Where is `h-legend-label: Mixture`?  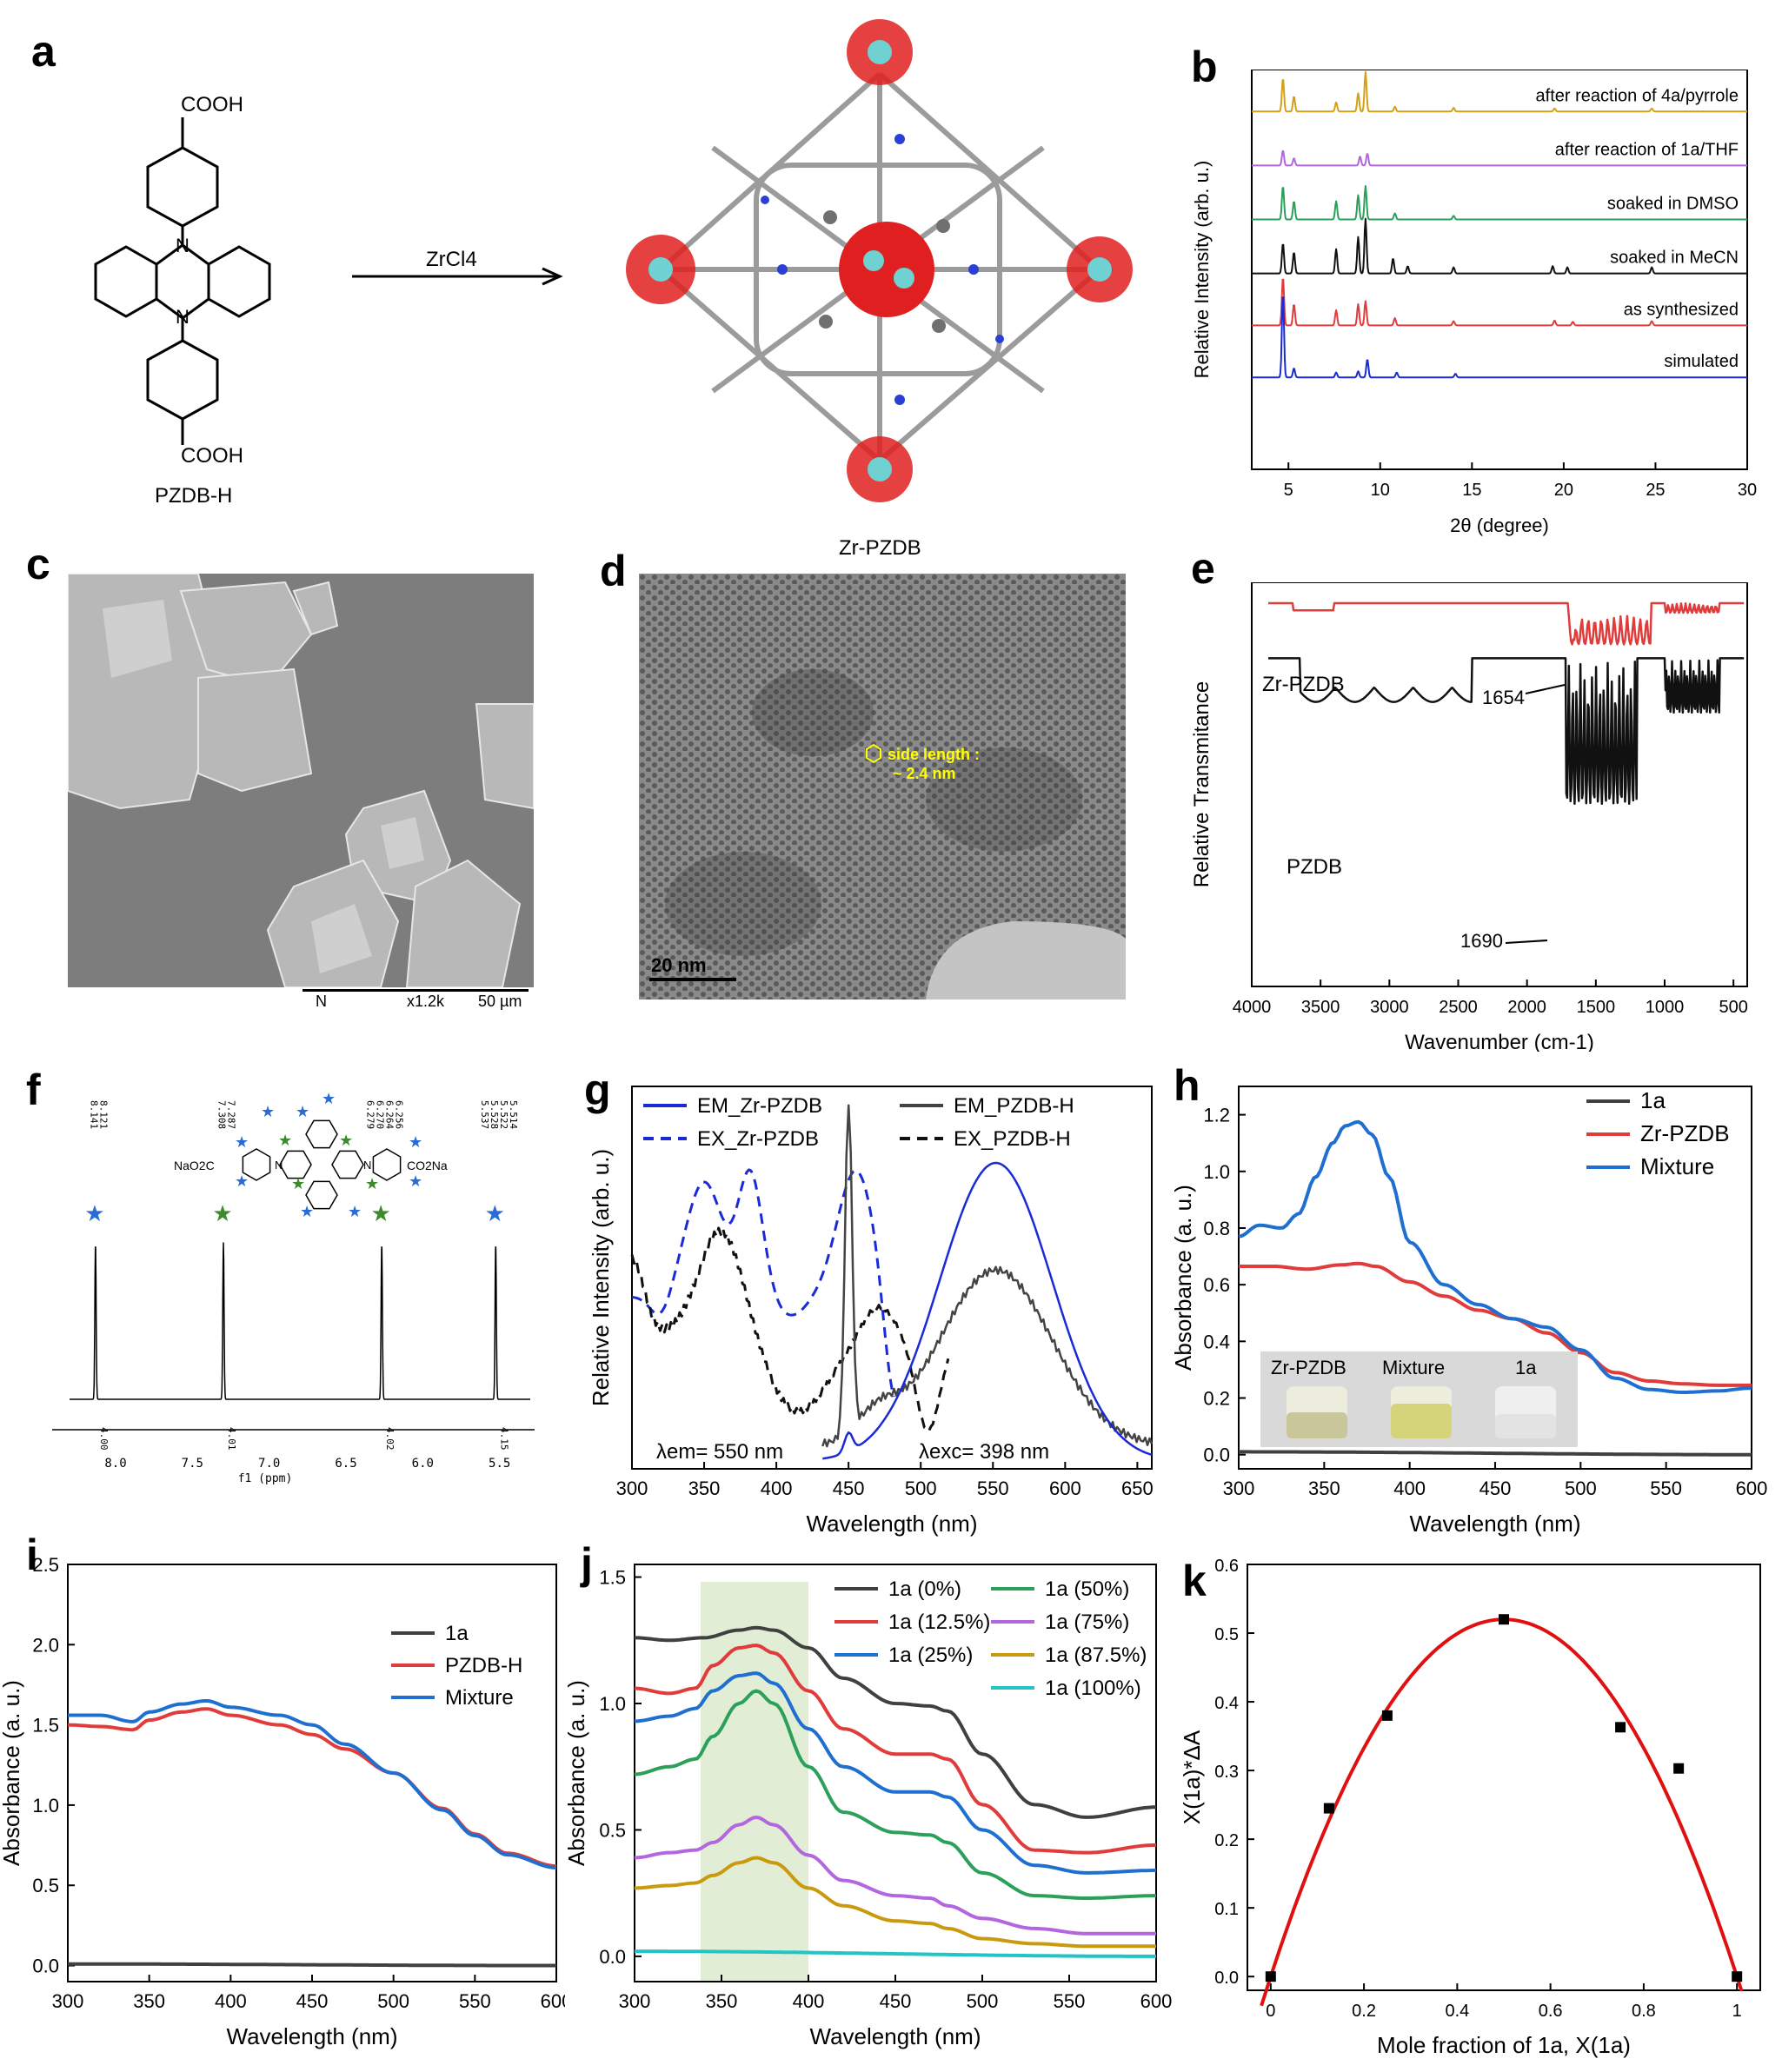
h-legend-label: Mixture is located at coordinates (1677, 1166).